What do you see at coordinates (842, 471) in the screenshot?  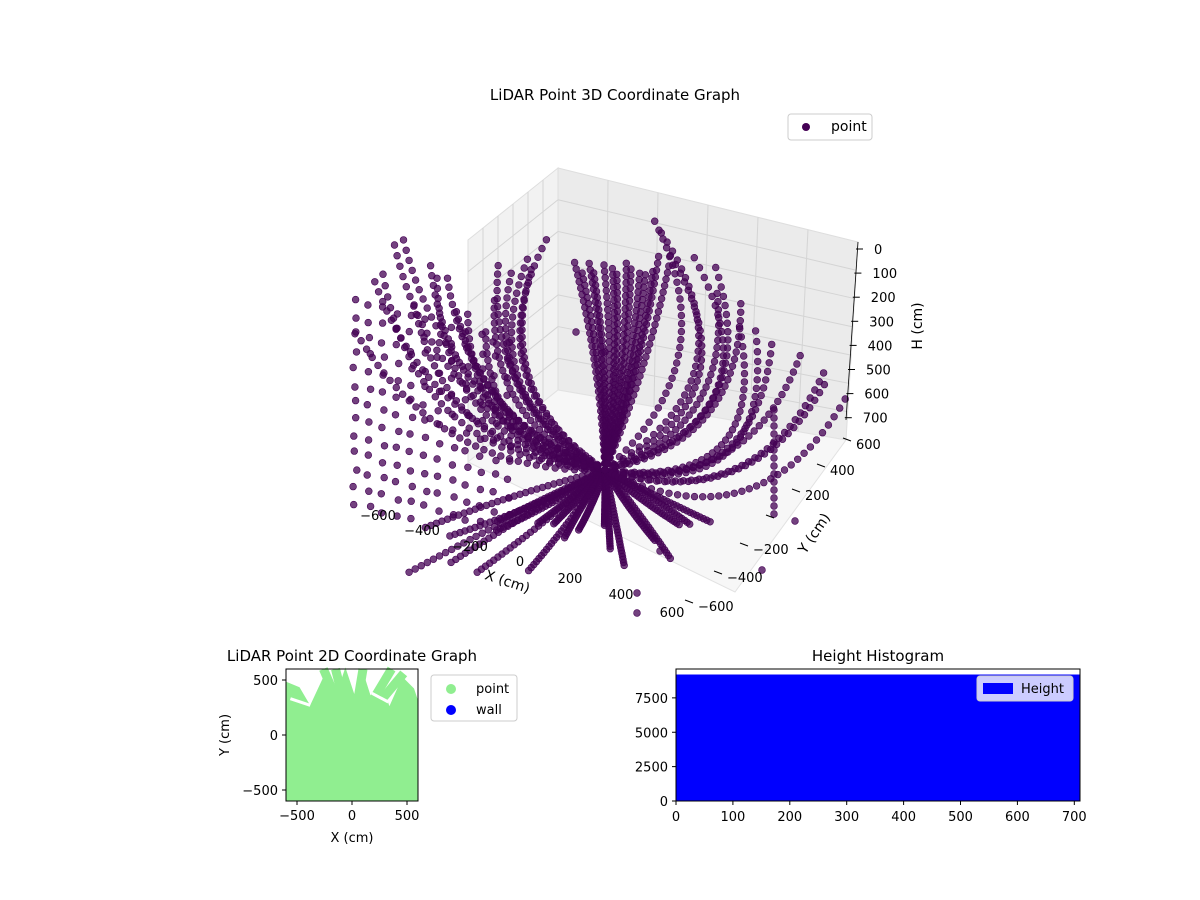 I see `y-tick-label: 400` at bounding box center [842, 471].